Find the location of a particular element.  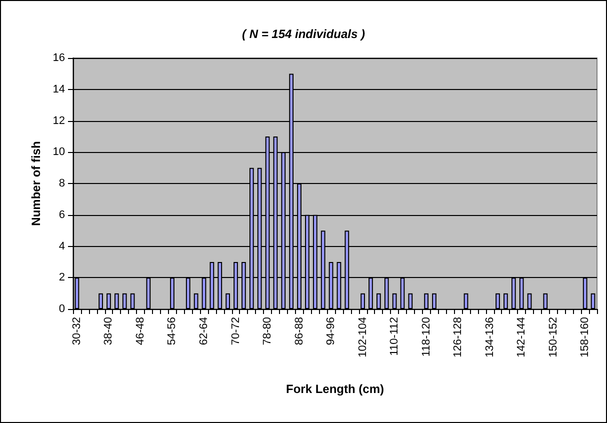

chart-title: ( N = 154 individuals ) is located at coordinates (304, 34).